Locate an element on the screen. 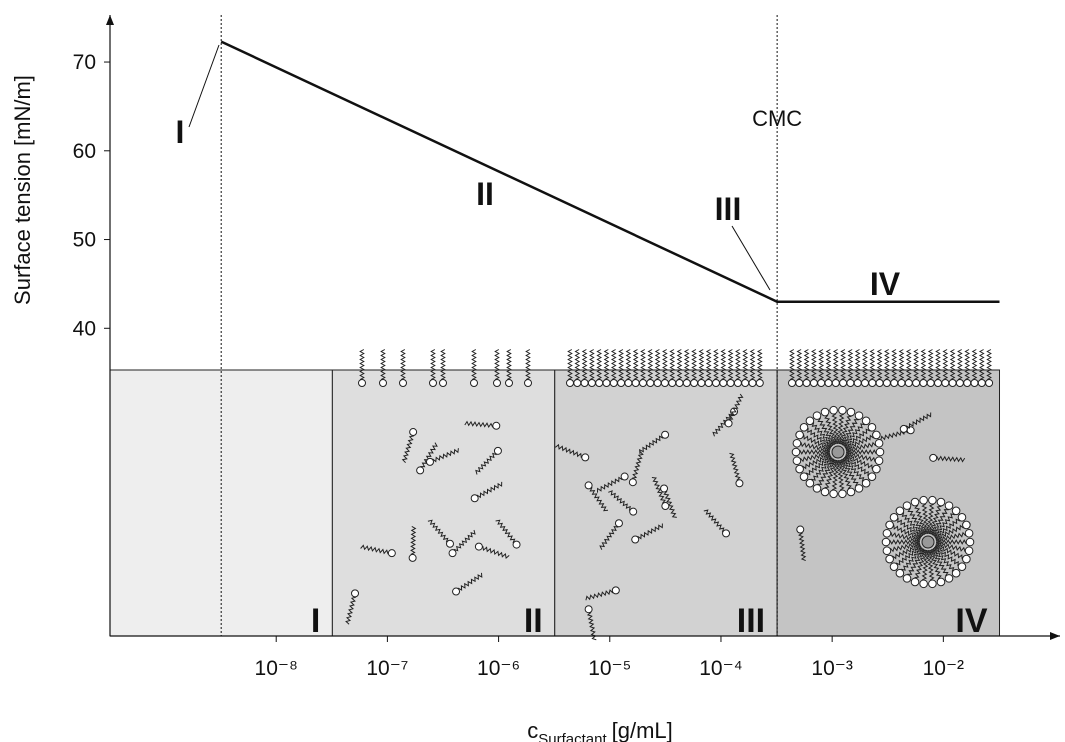 The height and width of the screenshot is (742, 1065). x-tick-label: 10⁻³ is located at coordinates (831, 668).